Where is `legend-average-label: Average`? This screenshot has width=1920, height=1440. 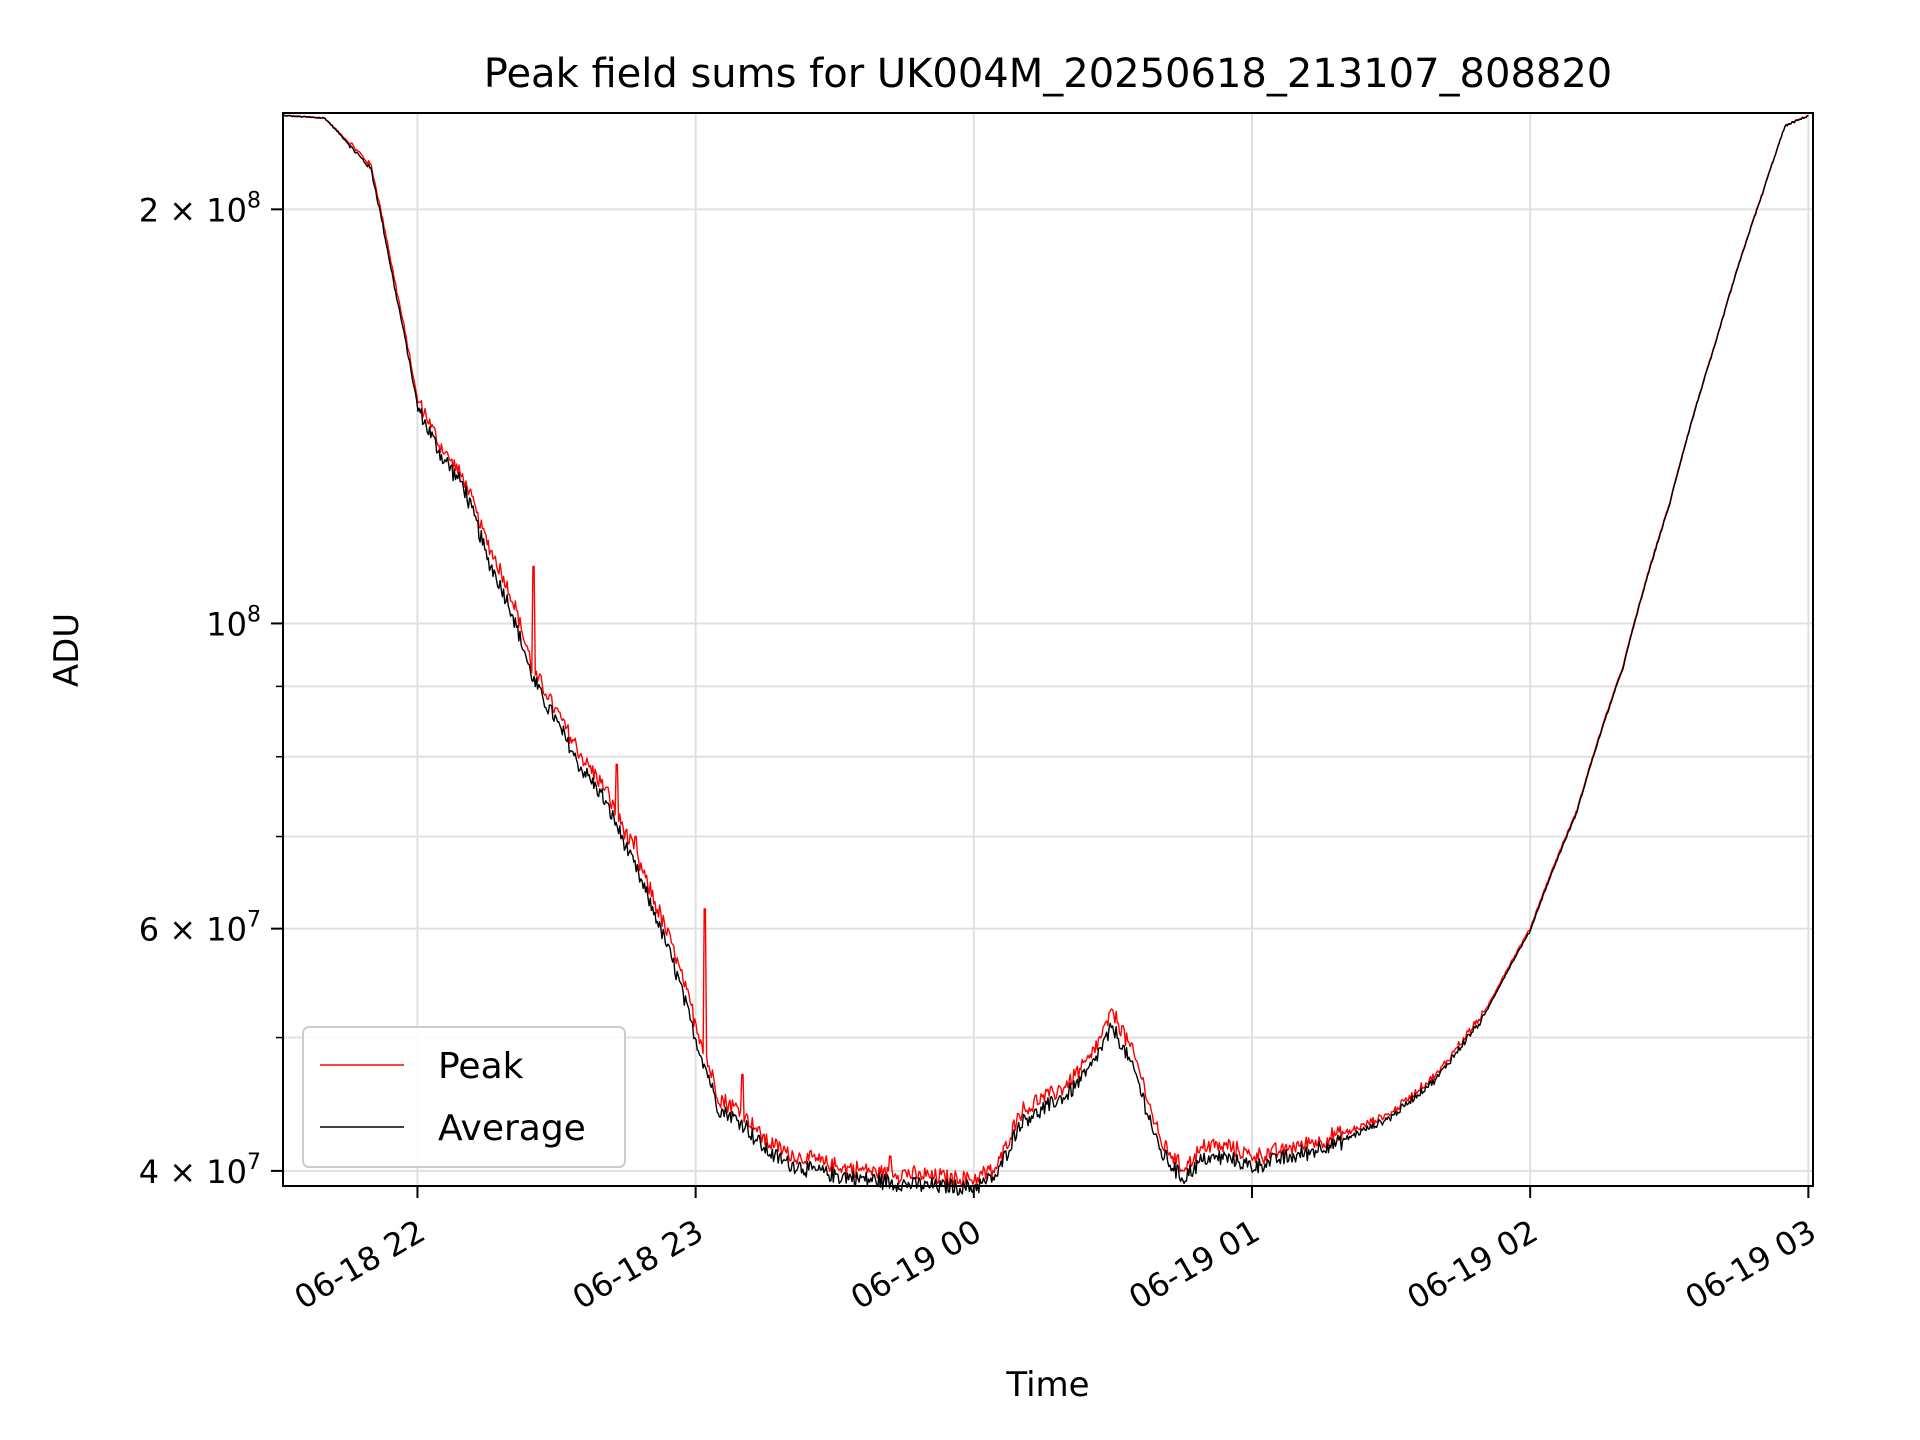
legend-average-label: Average is located at coordinates (512, 1128).